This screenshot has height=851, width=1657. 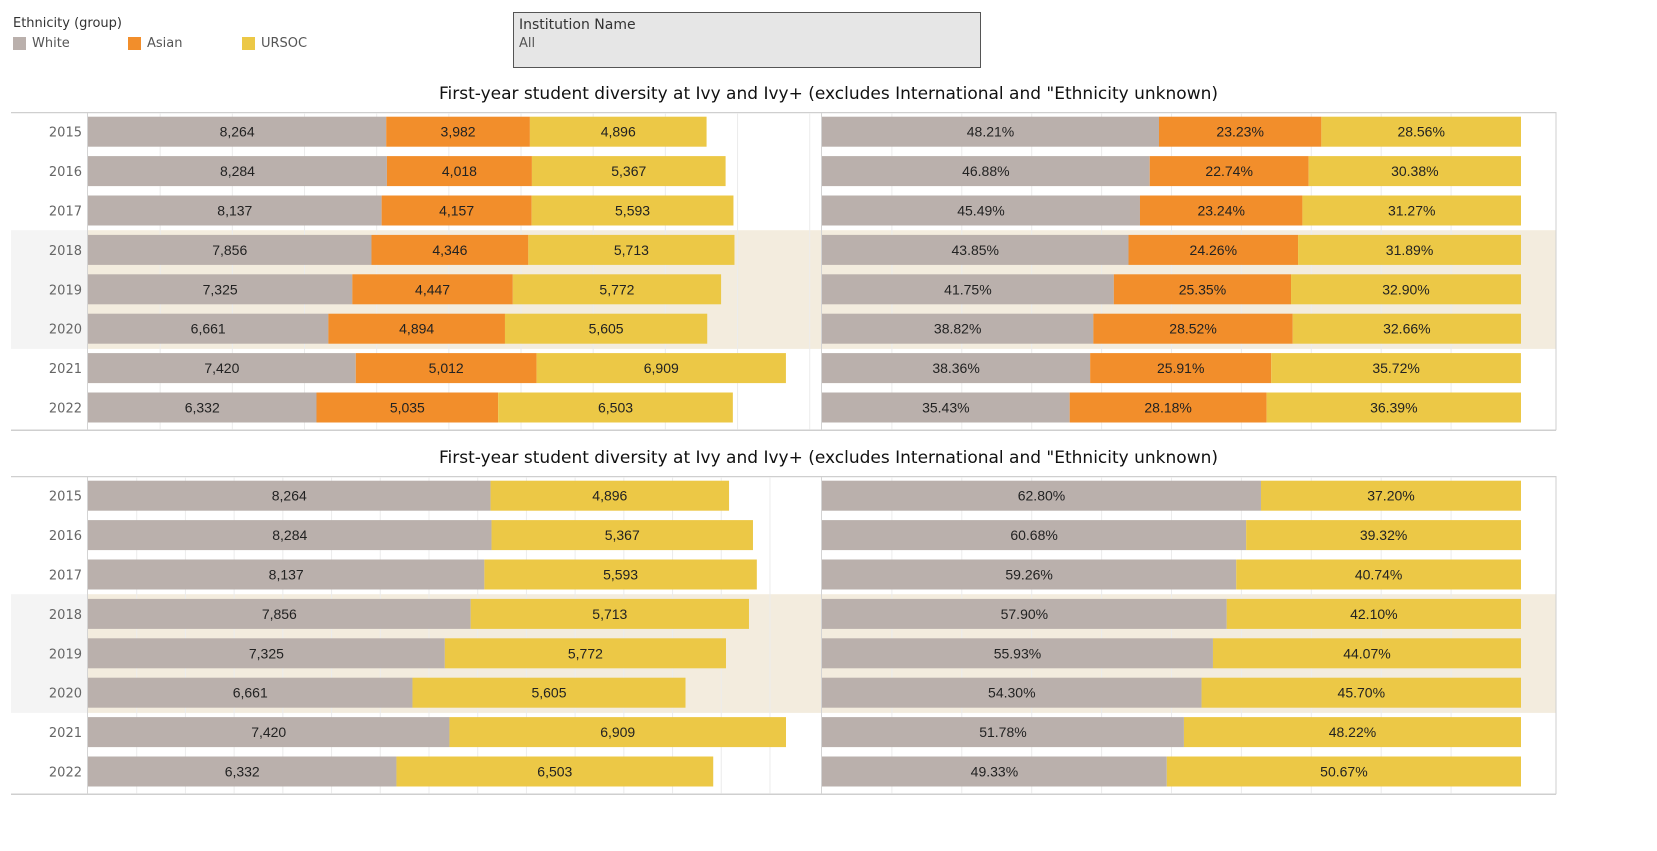 I want to click on bar-label-white: 7,420, so click(x=268, y=732).